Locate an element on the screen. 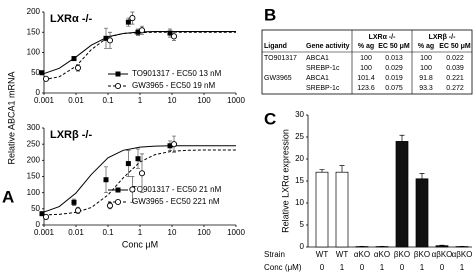 Image resolution: width=474 pixels, height=276 pixels. x-tick-label: 1000 is located at coordinates (236, 232).